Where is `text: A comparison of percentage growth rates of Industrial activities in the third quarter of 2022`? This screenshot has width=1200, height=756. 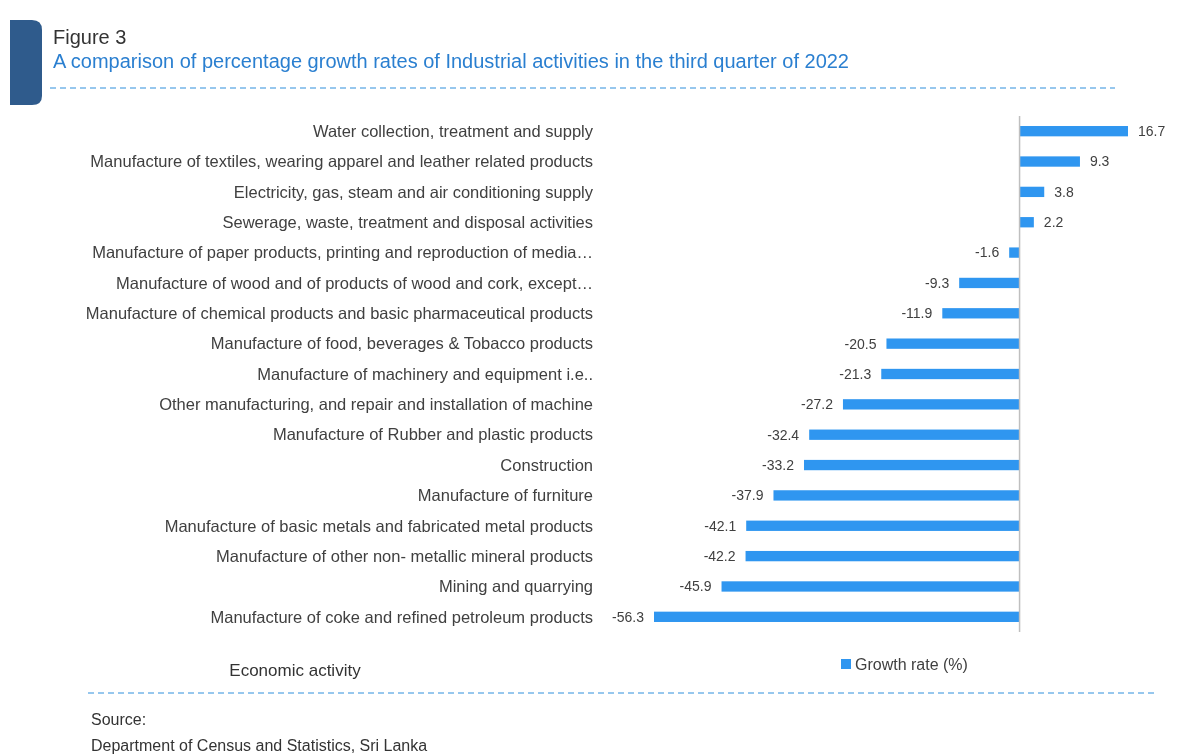
text: A comparison of percentage growth rates of Industrial activities in the third quarter of 2022 is located at coordinates (451, 61).